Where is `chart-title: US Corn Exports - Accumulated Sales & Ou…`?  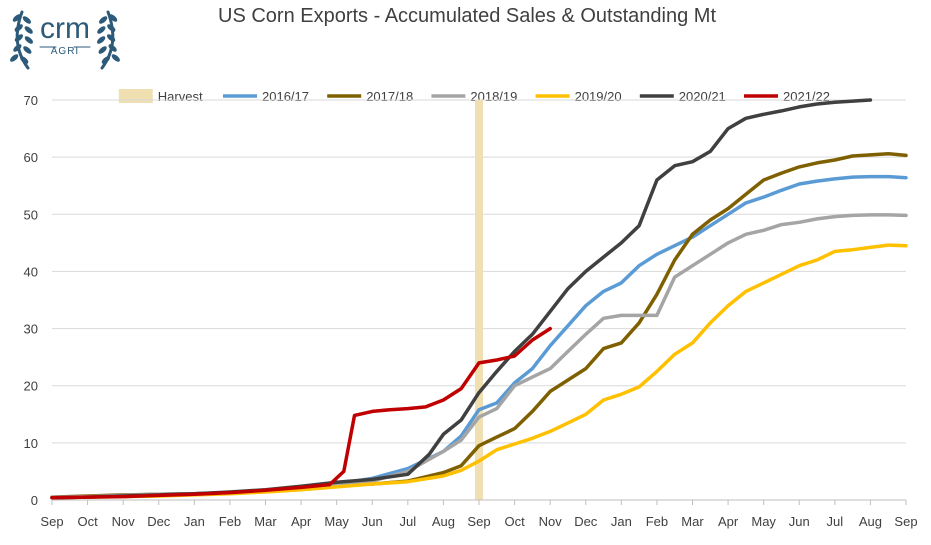
chart-title: US Corn Exports - Accumulated Sales & Ou… is located at coordinates (467, 16).